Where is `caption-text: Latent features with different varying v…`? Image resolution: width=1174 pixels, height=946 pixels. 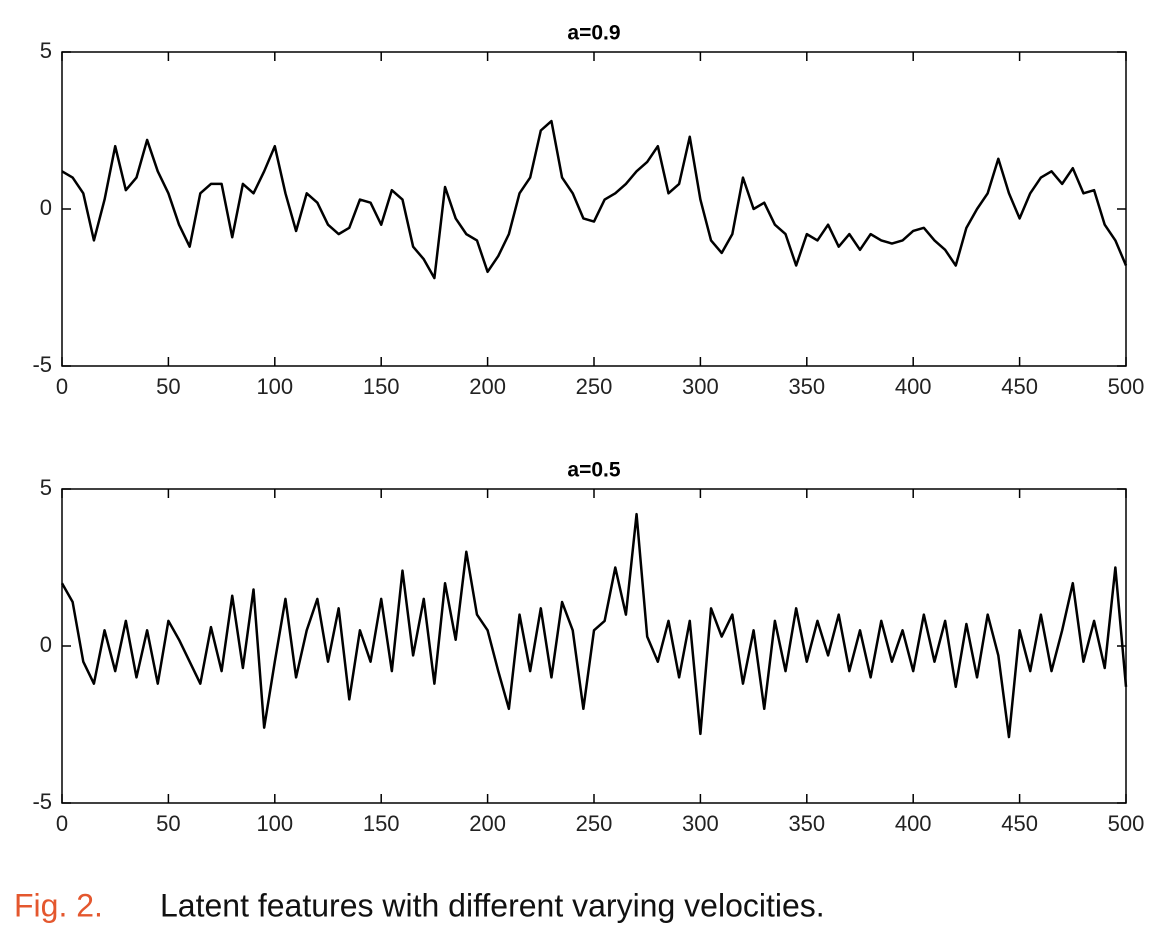
caption-text: Latent features with different varying v… is located at coordinates (492, 905).